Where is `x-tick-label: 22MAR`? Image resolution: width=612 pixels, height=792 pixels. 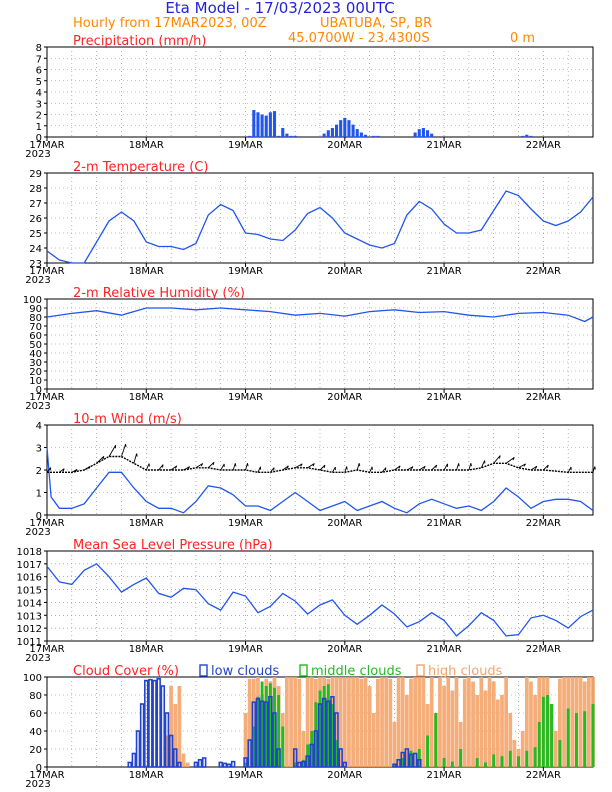
x-tick-label: 22MAR is located at coordinates (543, 649).